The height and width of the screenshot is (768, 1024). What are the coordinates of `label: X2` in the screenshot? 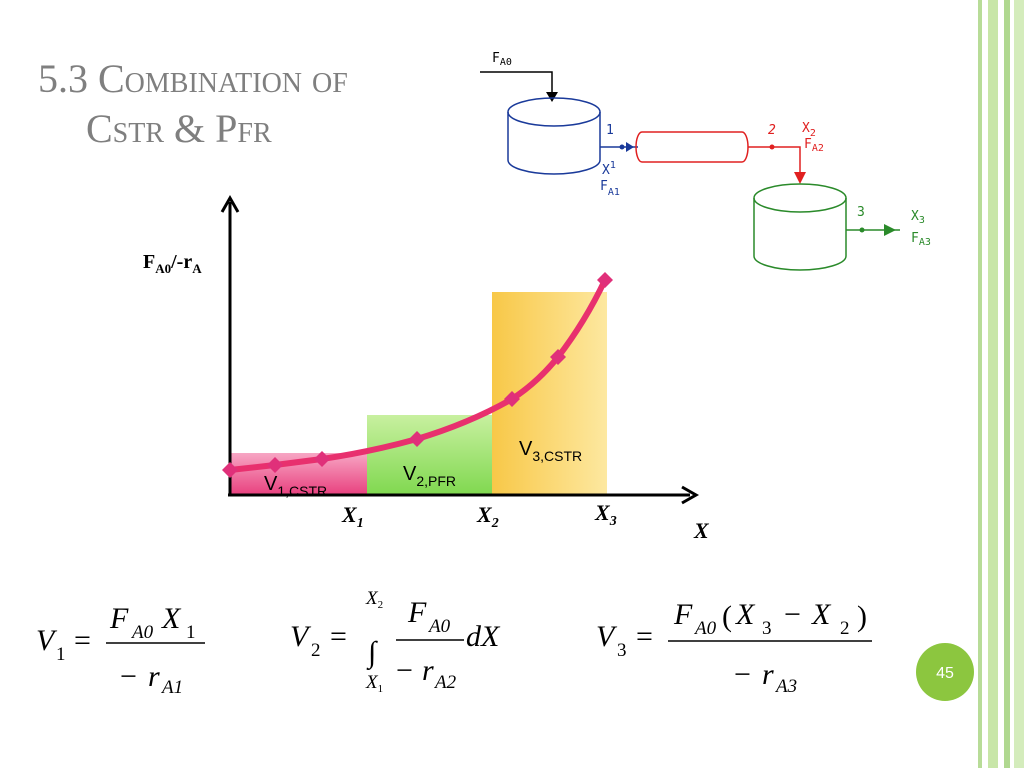 It's located at (809, 130).